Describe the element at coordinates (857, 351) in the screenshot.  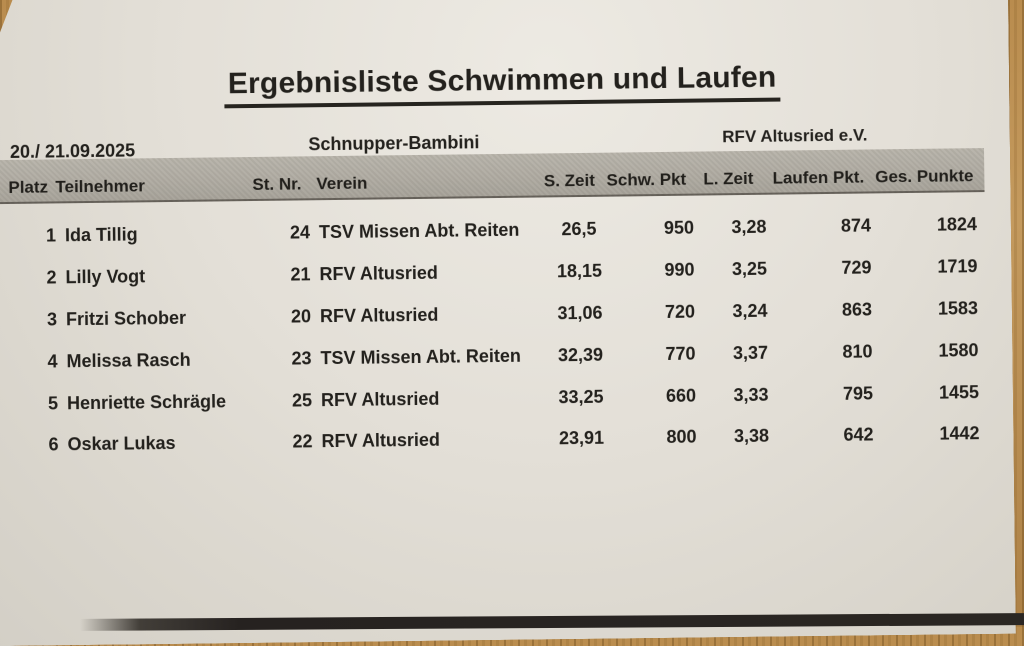
I see `cell-laufen-pkt: 810` at that location.